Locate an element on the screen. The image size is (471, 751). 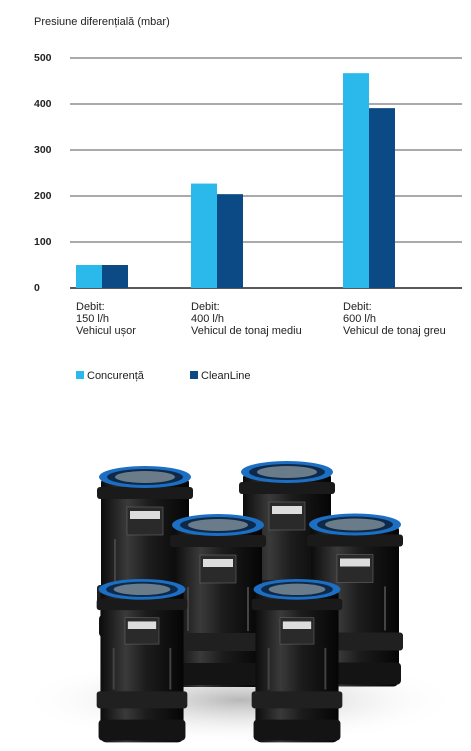
y-tick-label: 0 is located at coordinates (37, 288).